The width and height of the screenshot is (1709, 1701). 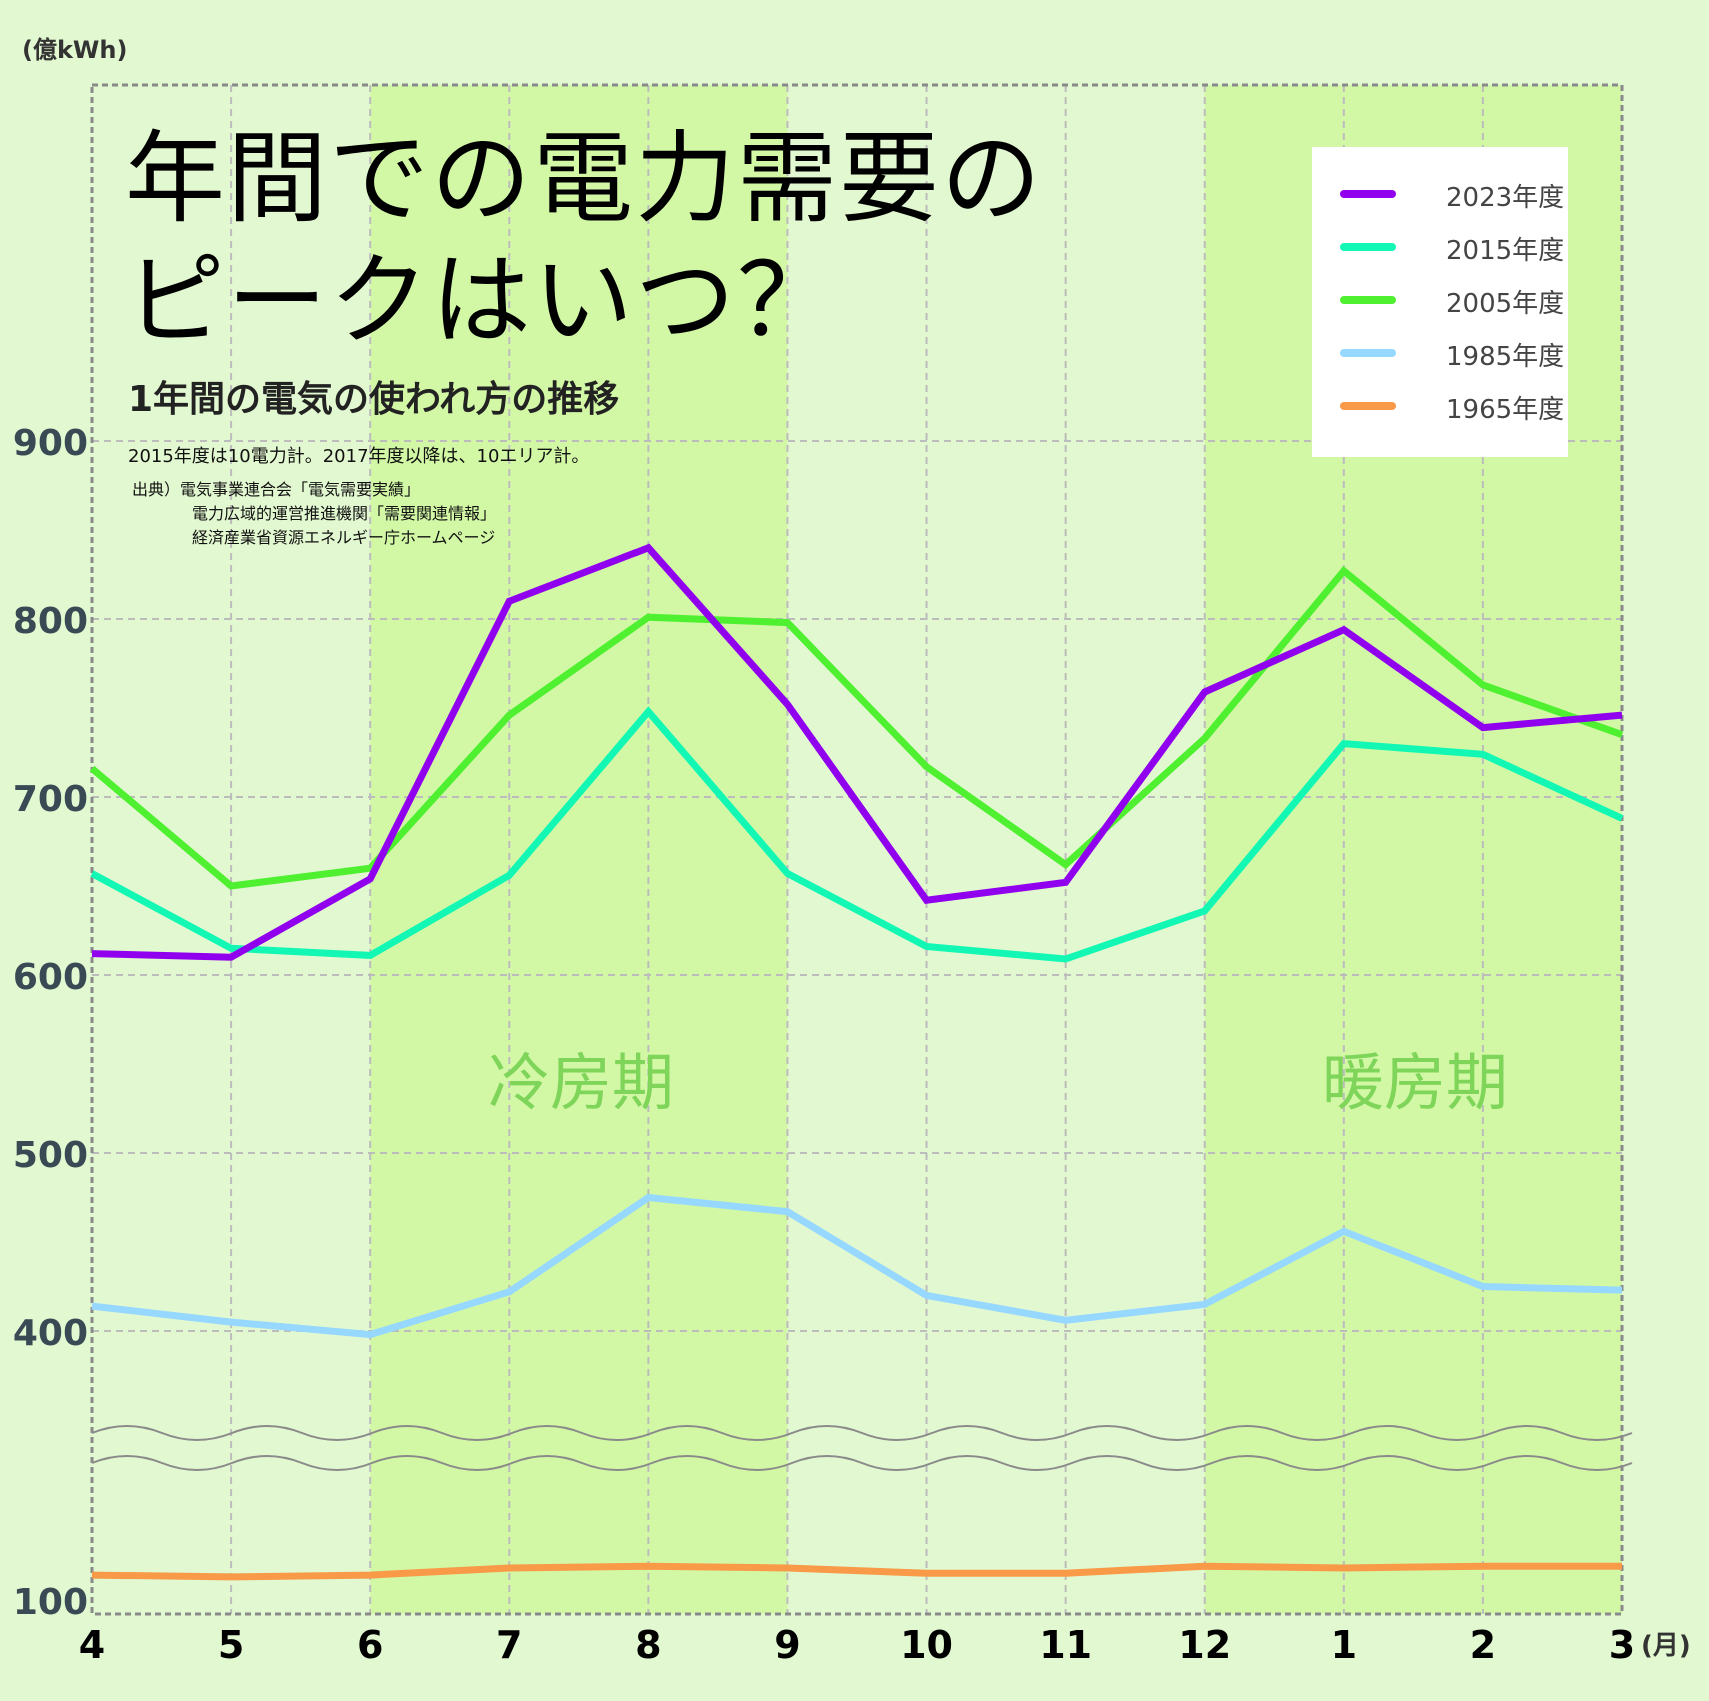 I want to click on chart-title: 年間での電力需要の ピークはいつ？, so click(x=584, y=240).